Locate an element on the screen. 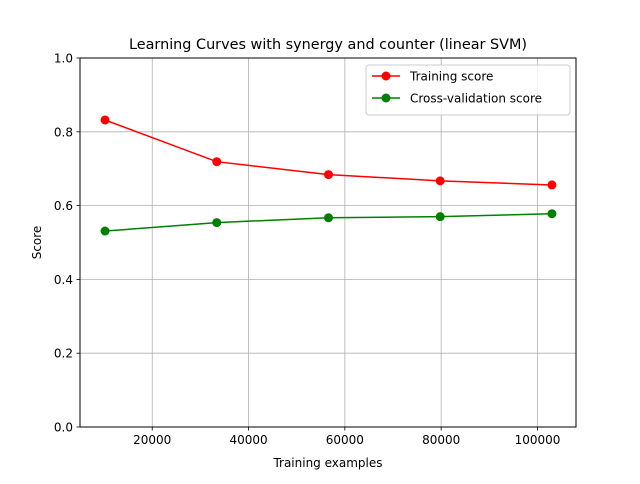 This screenshot has height=484, width=640. legend: Training score Cross-validation score is located at coordinates (468, 90).